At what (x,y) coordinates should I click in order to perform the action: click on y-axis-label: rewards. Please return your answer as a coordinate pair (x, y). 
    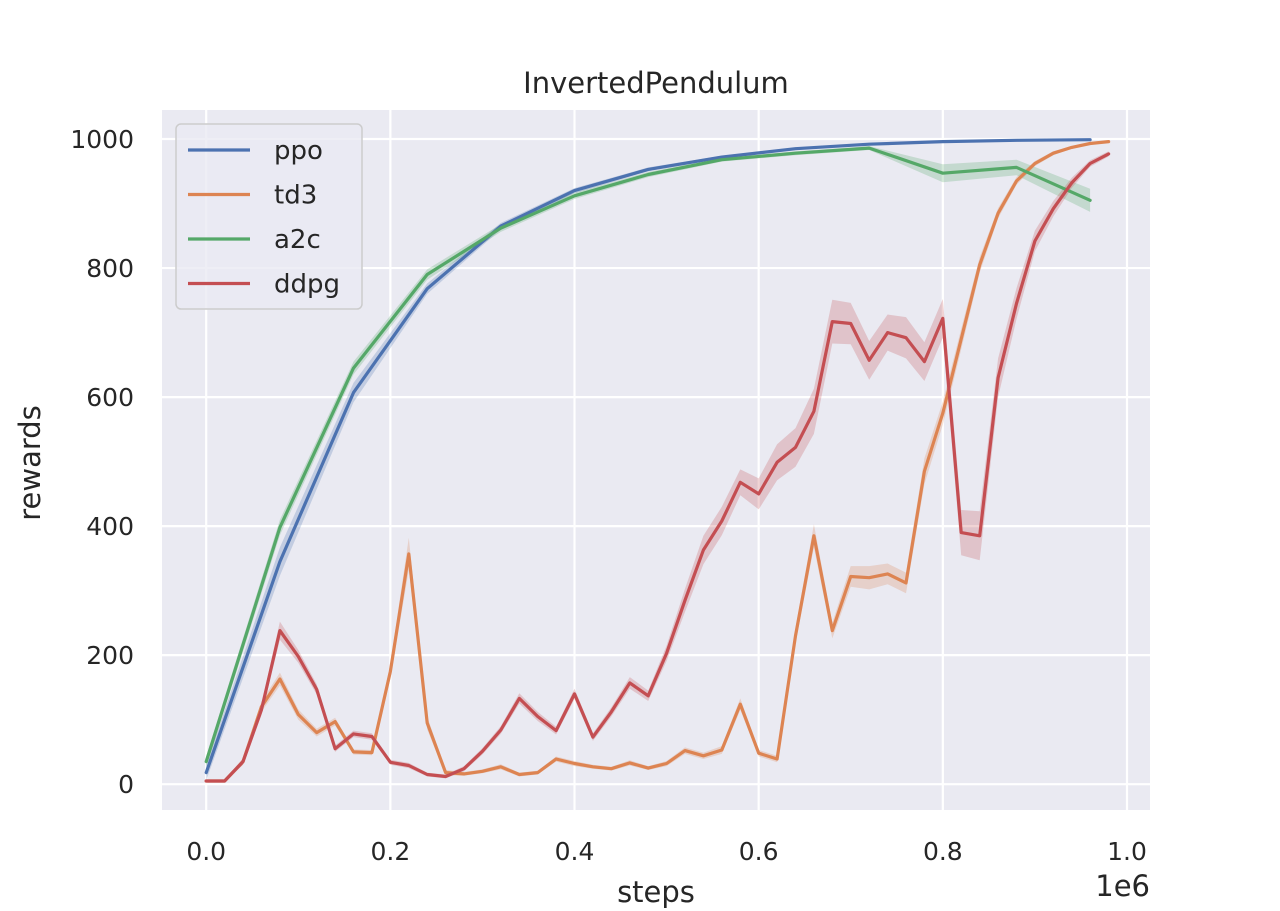
    Looking at the image, I should click on (30, 463).